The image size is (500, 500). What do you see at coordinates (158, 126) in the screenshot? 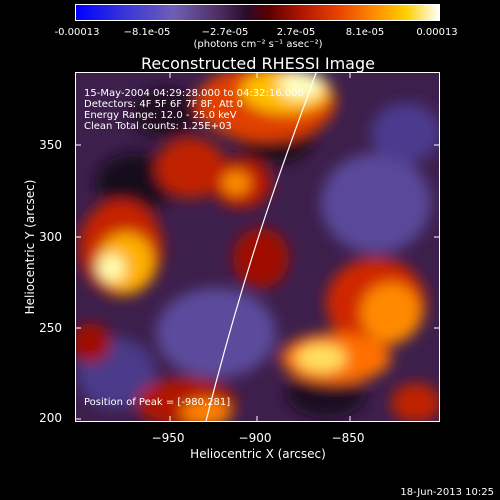
I see `info-method-counts: Clean Total counts: 1.25E+03` at bounding box center [158, 126].